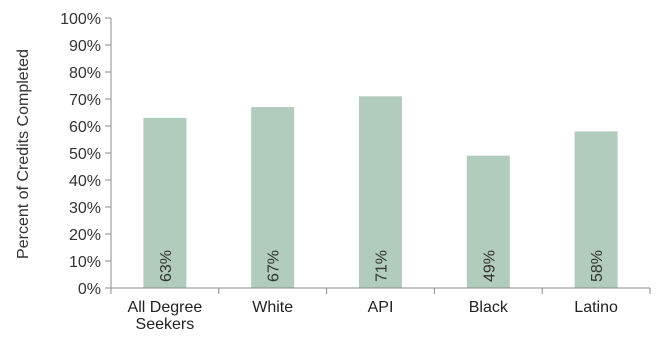 This screenshot has width=660, height=341. I want to click on y-tick-label: 90%, so click(85, 46).